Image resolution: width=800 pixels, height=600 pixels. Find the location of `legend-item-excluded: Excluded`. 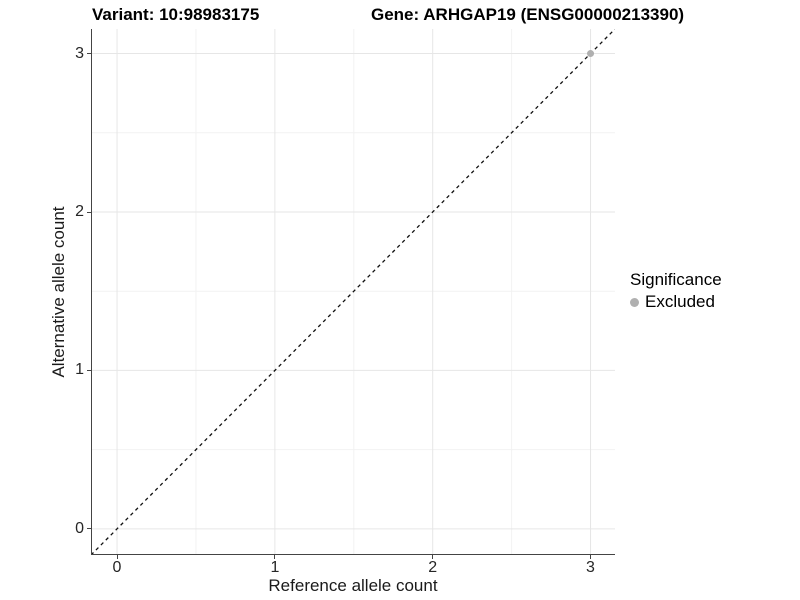

legend-item-excluded: Excluded is located at coordinates (676, 302).